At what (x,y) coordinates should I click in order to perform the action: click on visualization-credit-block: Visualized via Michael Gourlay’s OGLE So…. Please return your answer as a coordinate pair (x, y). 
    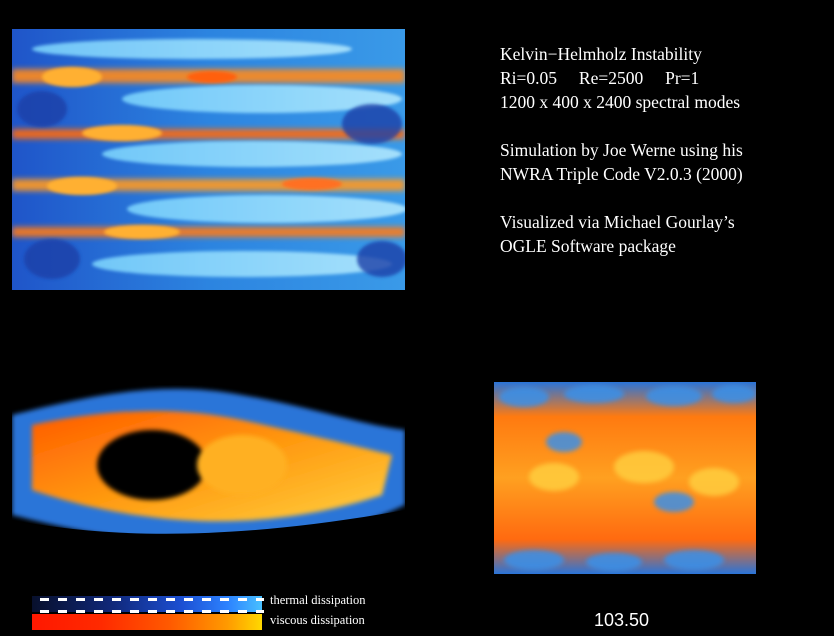
    Looking at the image, I should click on (665, 234).